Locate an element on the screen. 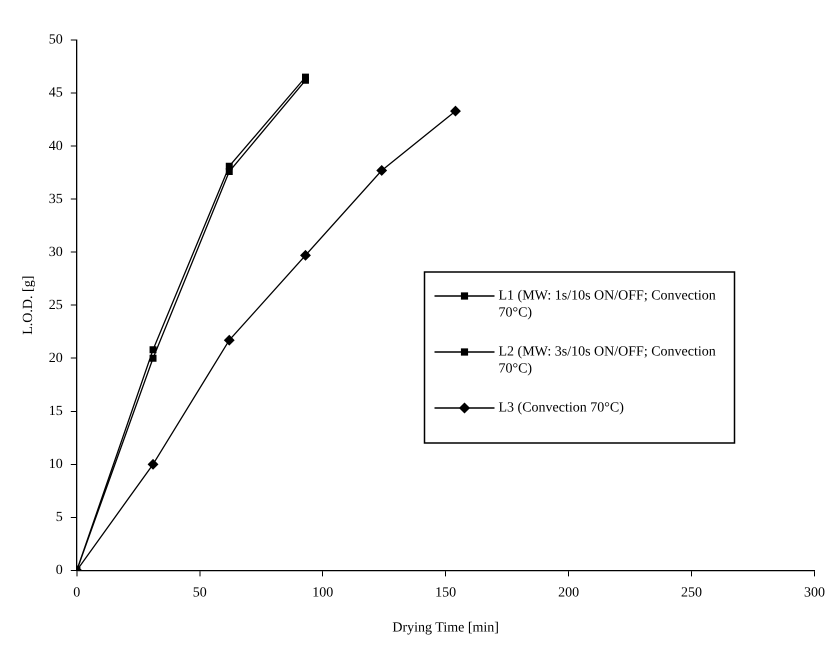 This screenshot has width=833, height=660. x-tick-label: 150 is located at coordinates (445, 592).